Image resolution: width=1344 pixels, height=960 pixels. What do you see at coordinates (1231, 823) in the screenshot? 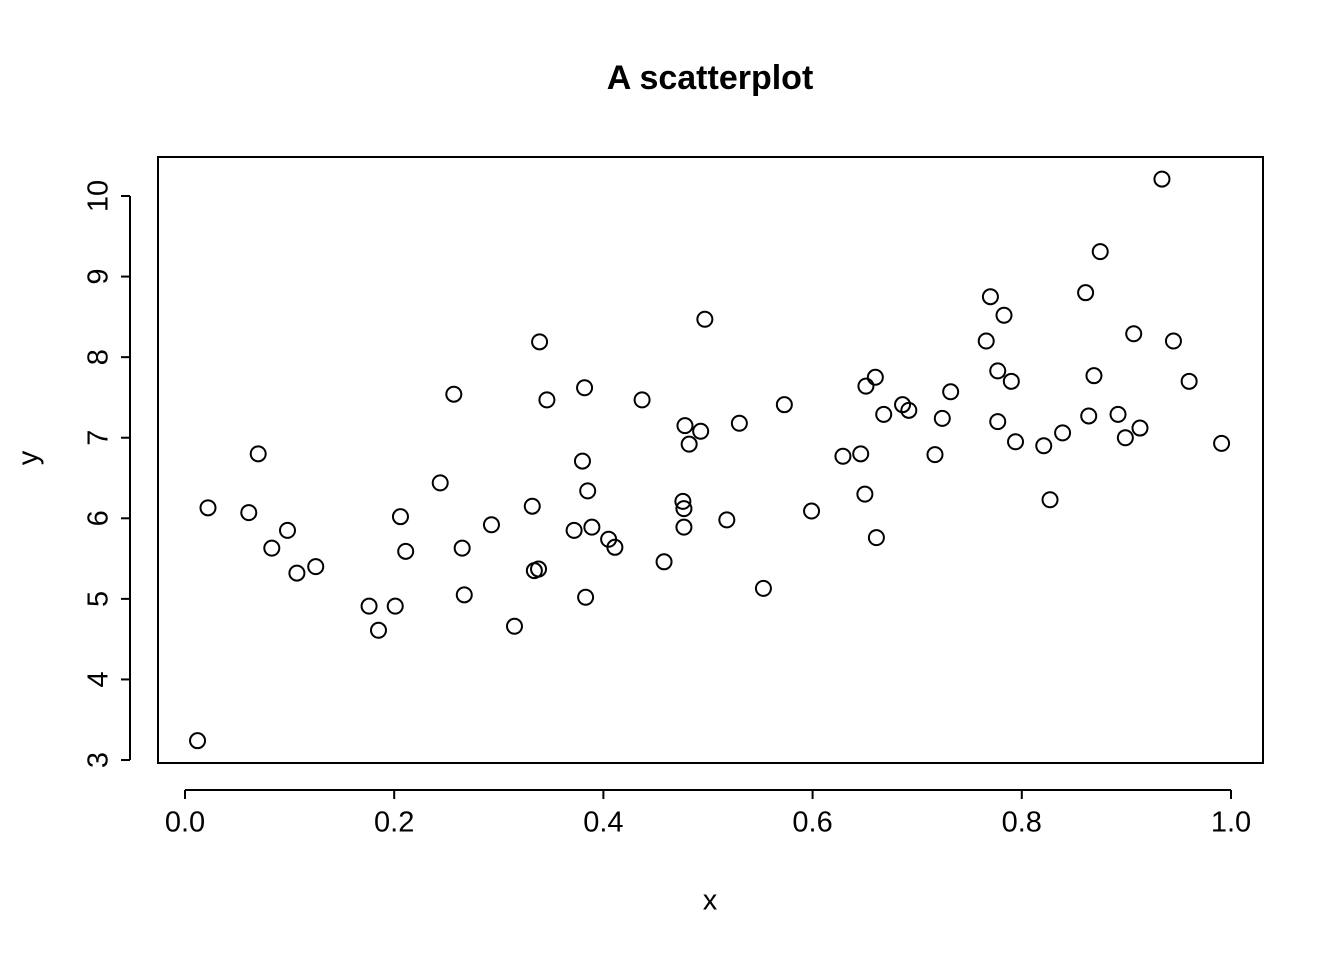
I see `x-tick-label: 1.0` at bounding box center [1231, 823].